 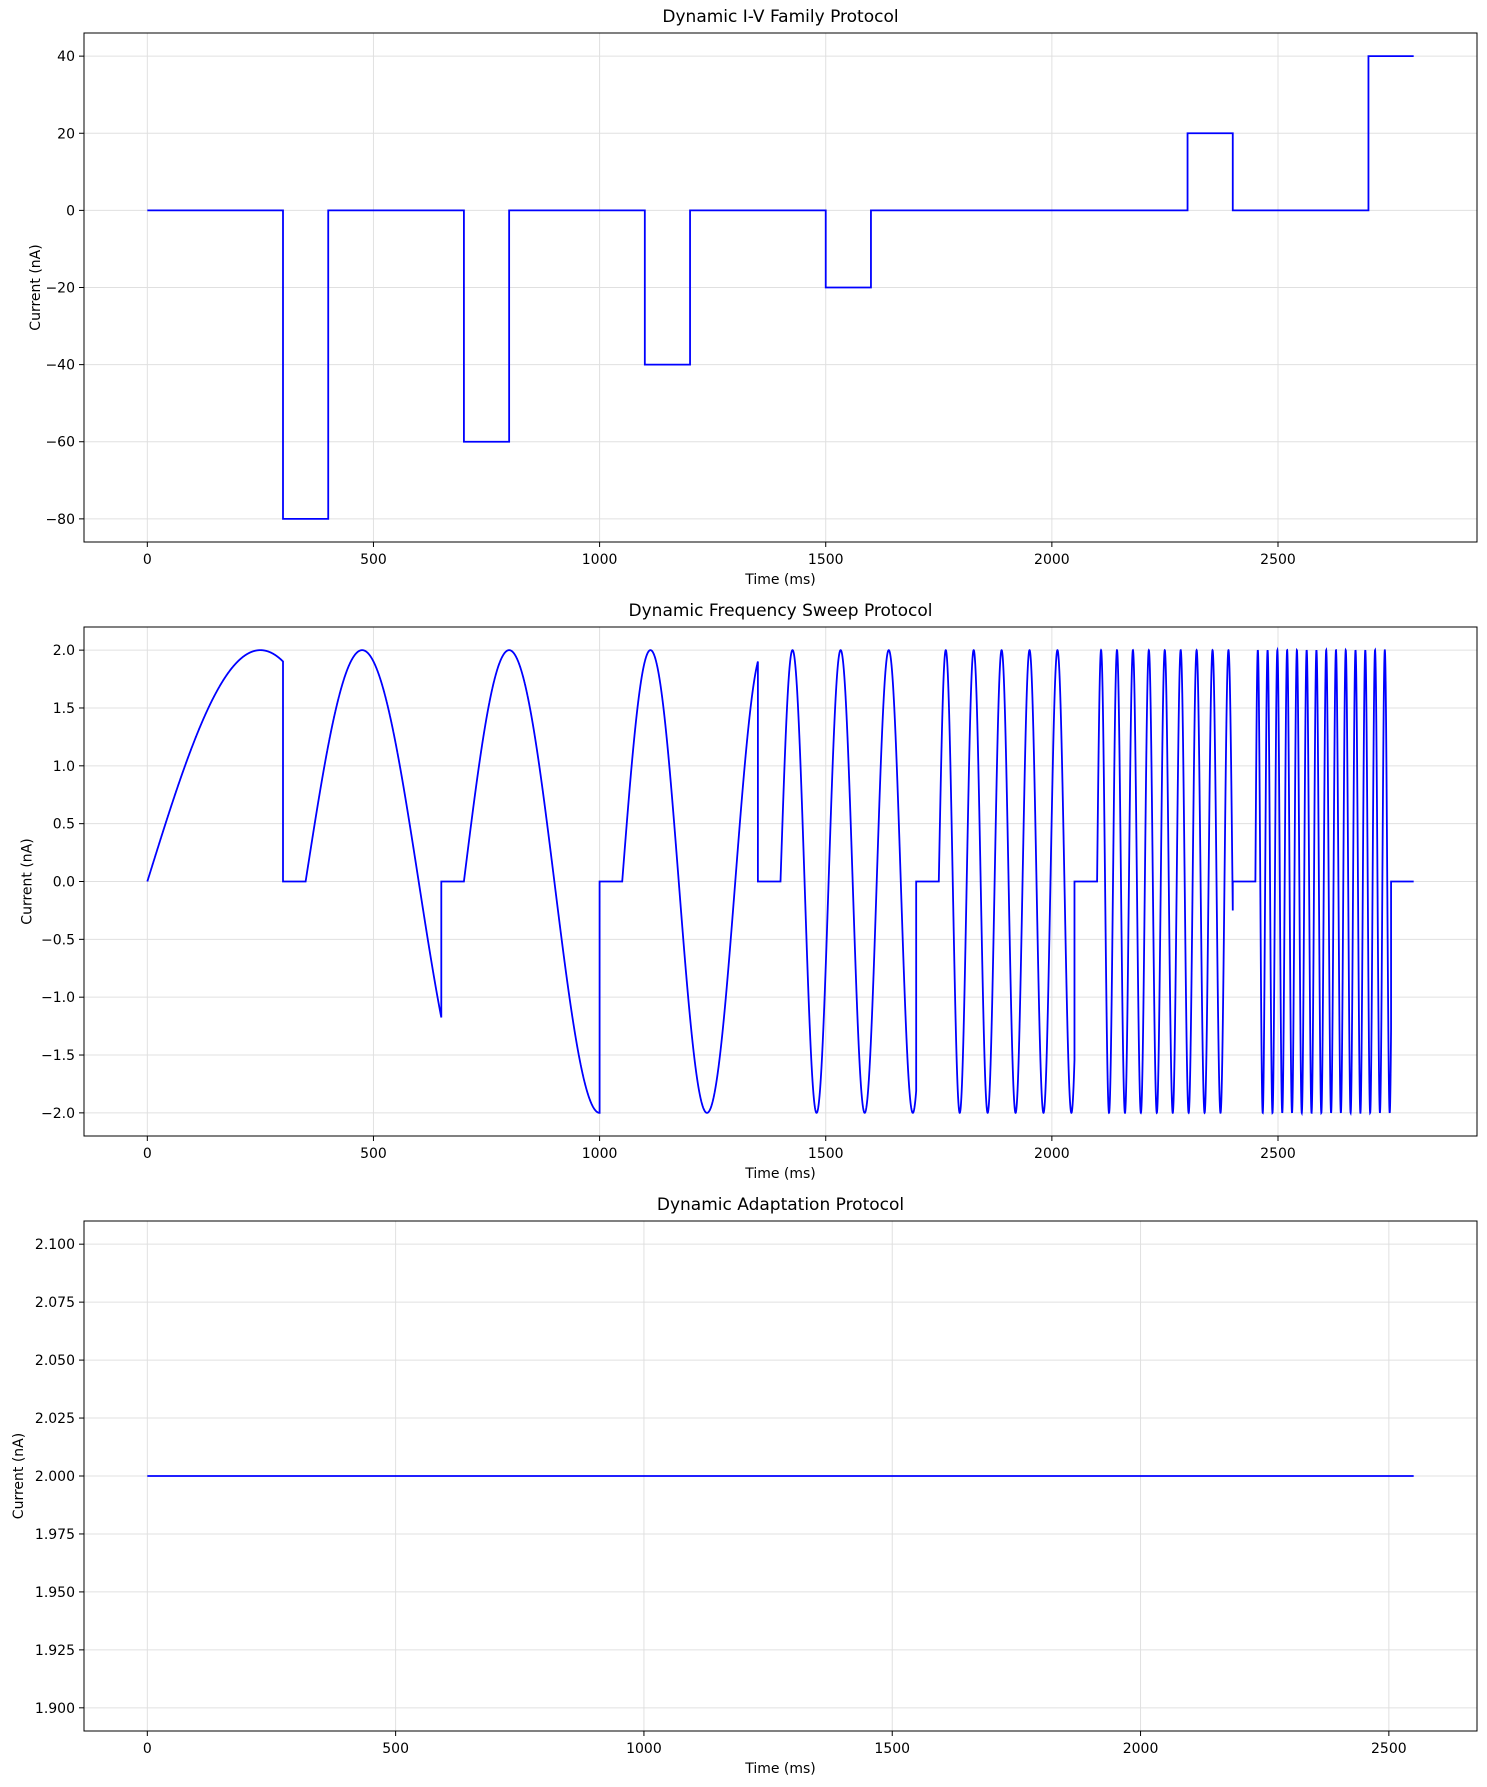 What do you see at coordinates (58, 998) in the screenshot?
I see `y-tick-label: −1.0` at bounding box center [58, 998].